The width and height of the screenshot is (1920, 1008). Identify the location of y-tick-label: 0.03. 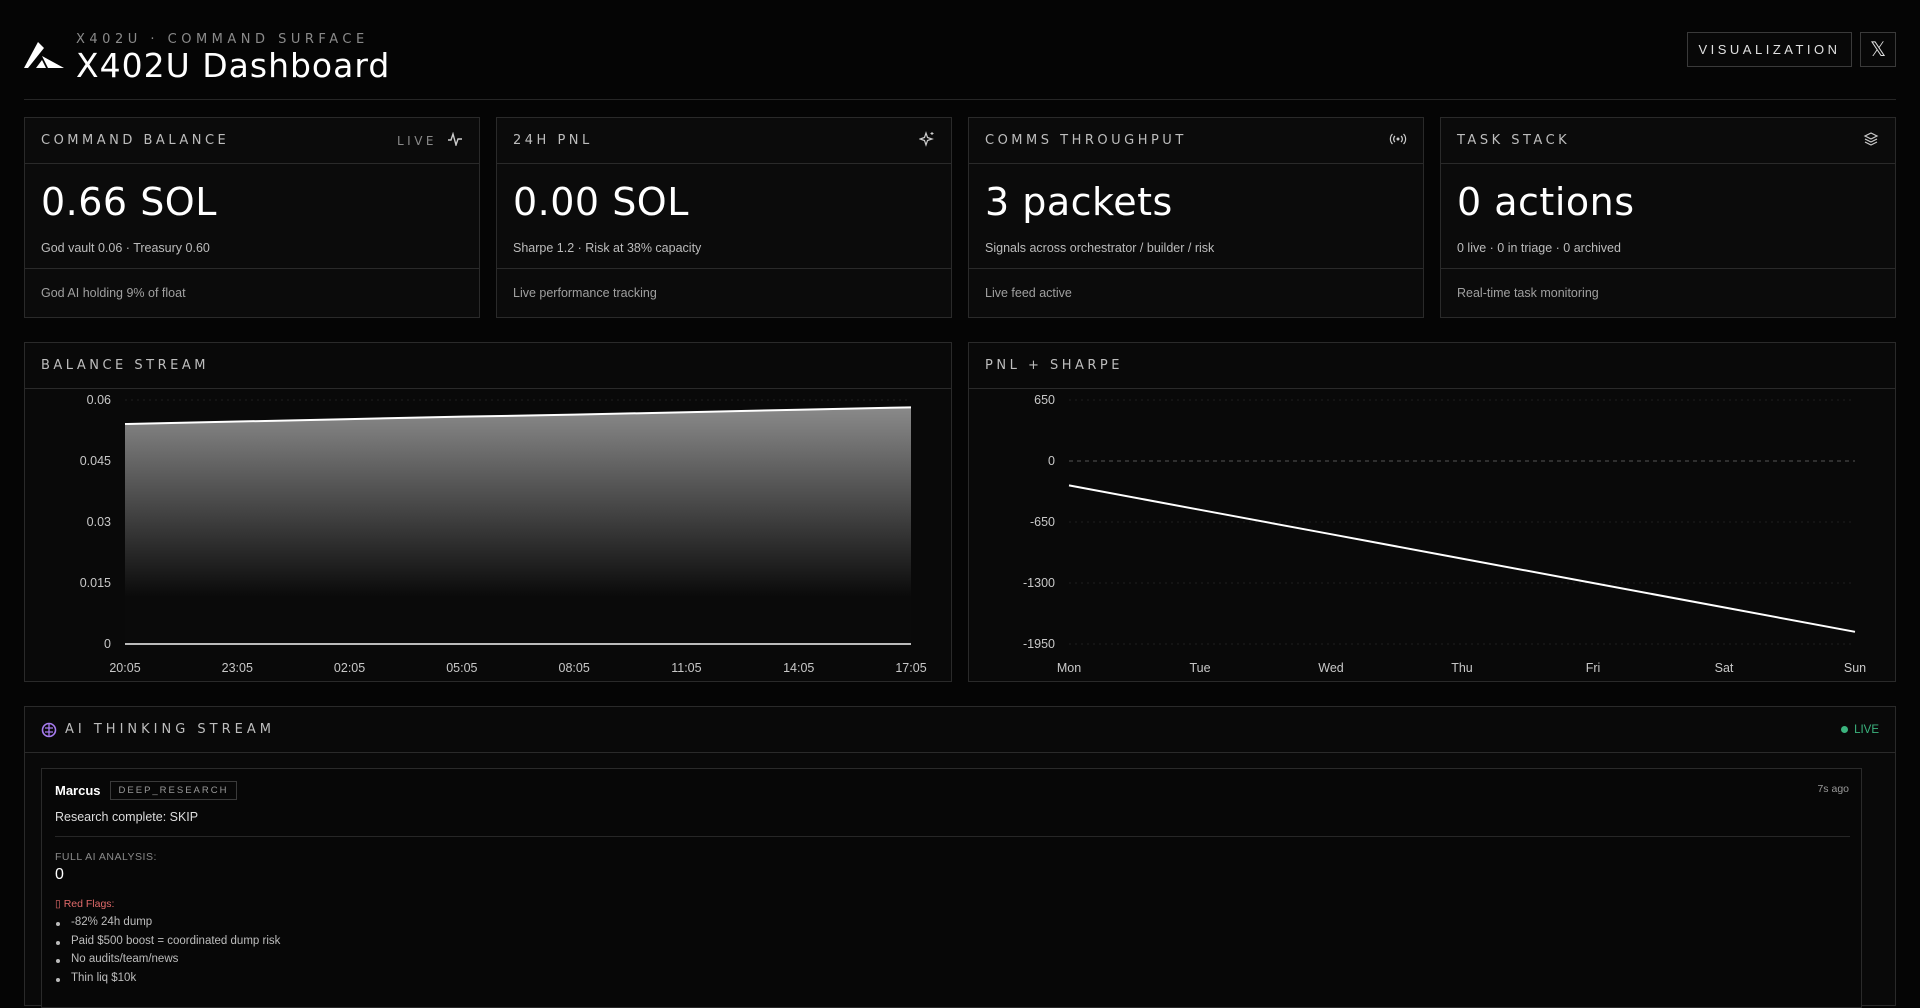
(99, 522).